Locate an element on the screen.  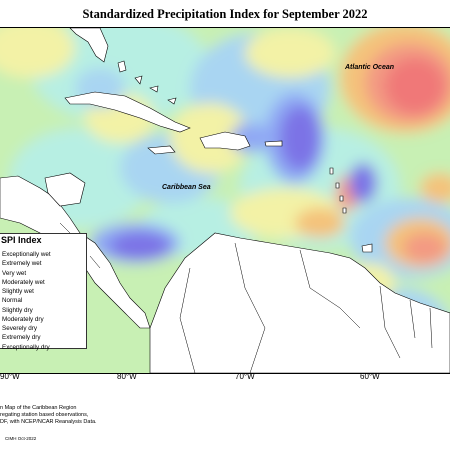
legend-item: Moderately wet is located at coordinates (23, 282).